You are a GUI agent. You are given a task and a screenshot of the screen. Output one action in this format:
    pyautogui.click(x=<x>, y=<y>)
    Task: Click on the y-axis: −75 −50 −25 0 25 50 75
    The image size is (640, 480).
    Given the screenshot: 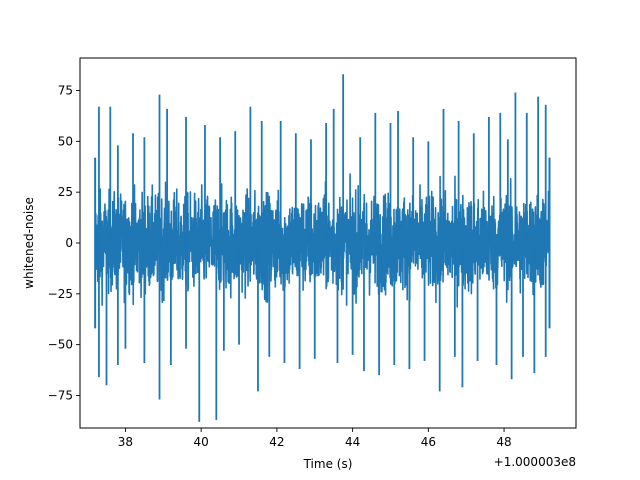 What is the action you would take?
    pyautogui.click(x=64, y=243)
    